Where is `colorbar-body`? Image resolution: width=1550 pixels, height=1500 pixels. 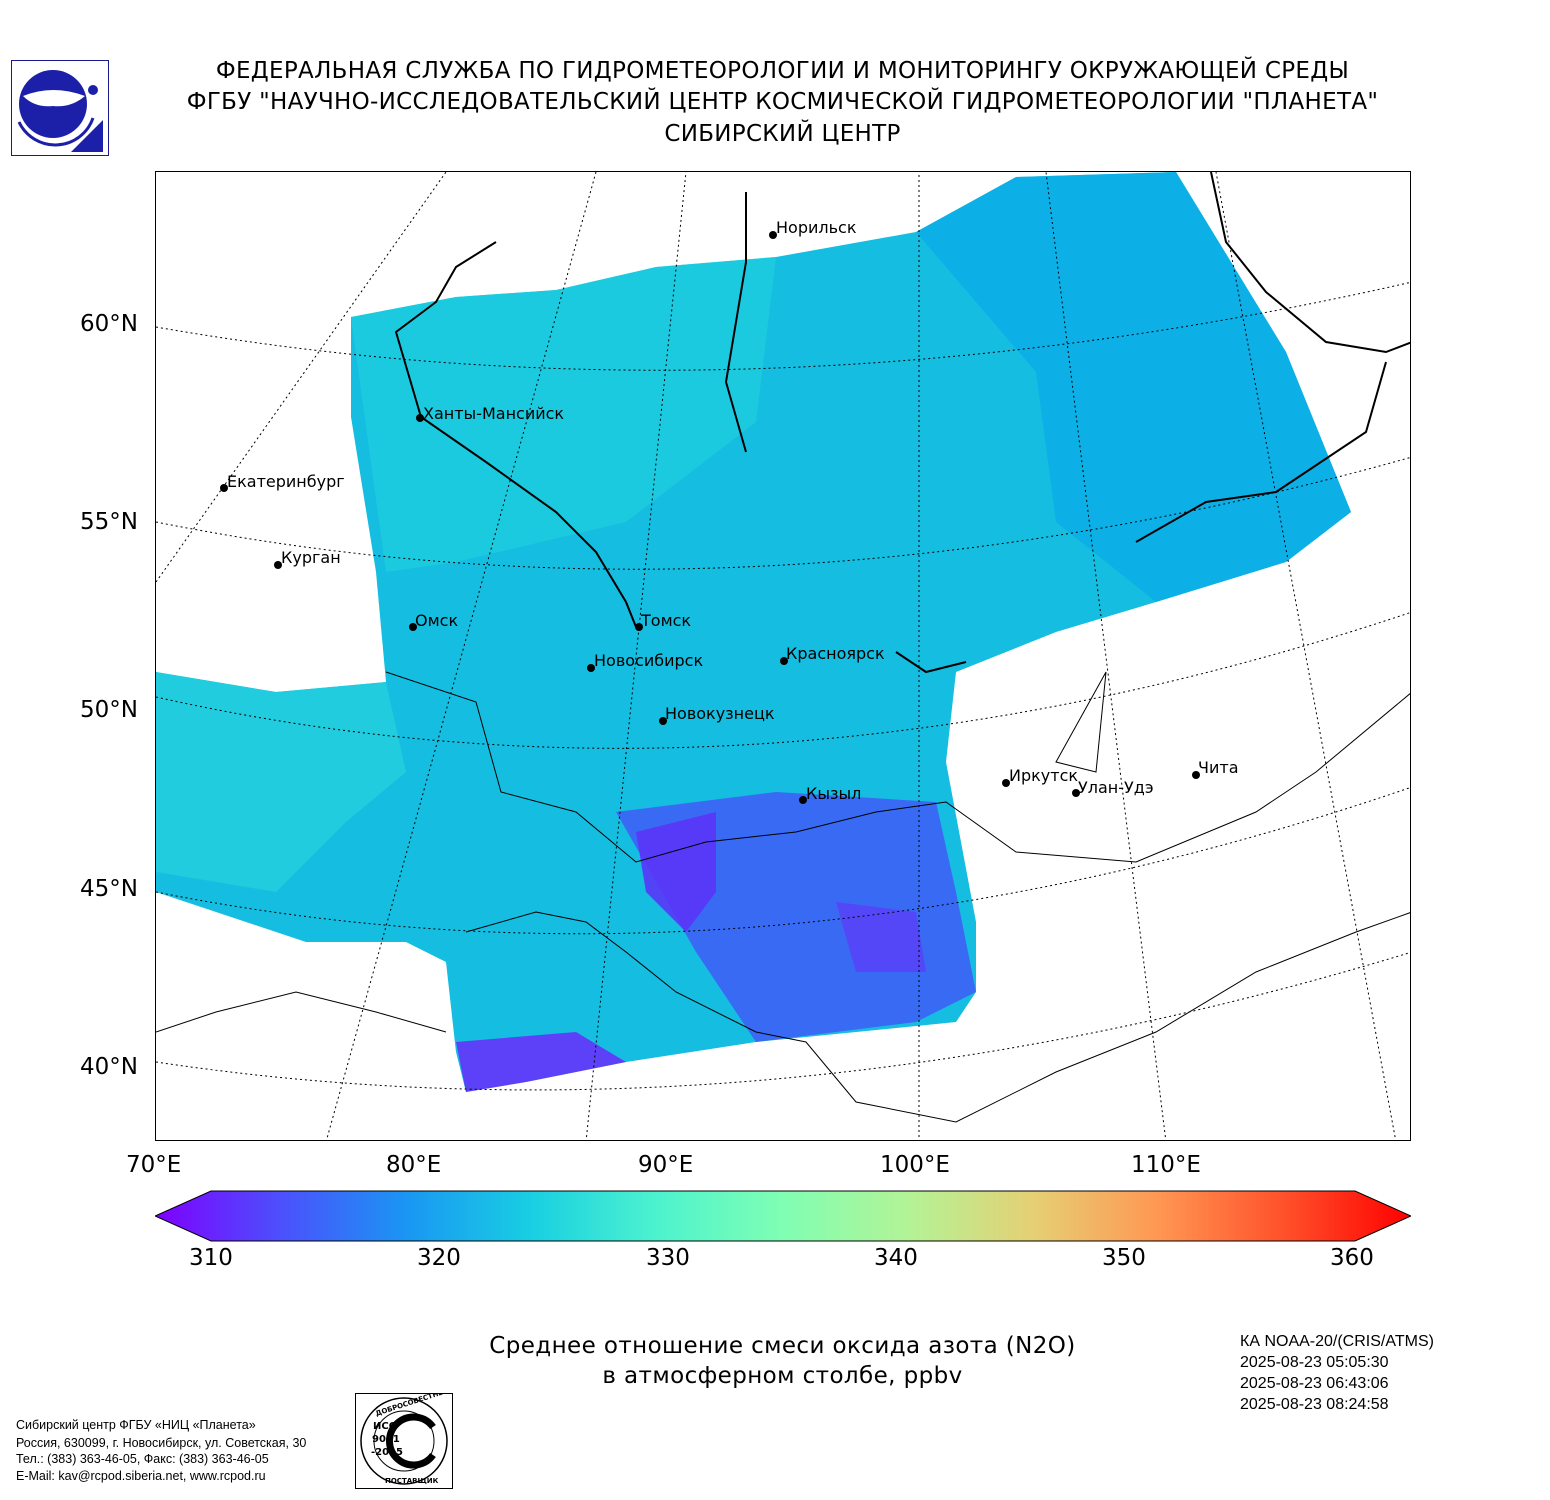
colorbar-body is located at coordinates (783, 1216).